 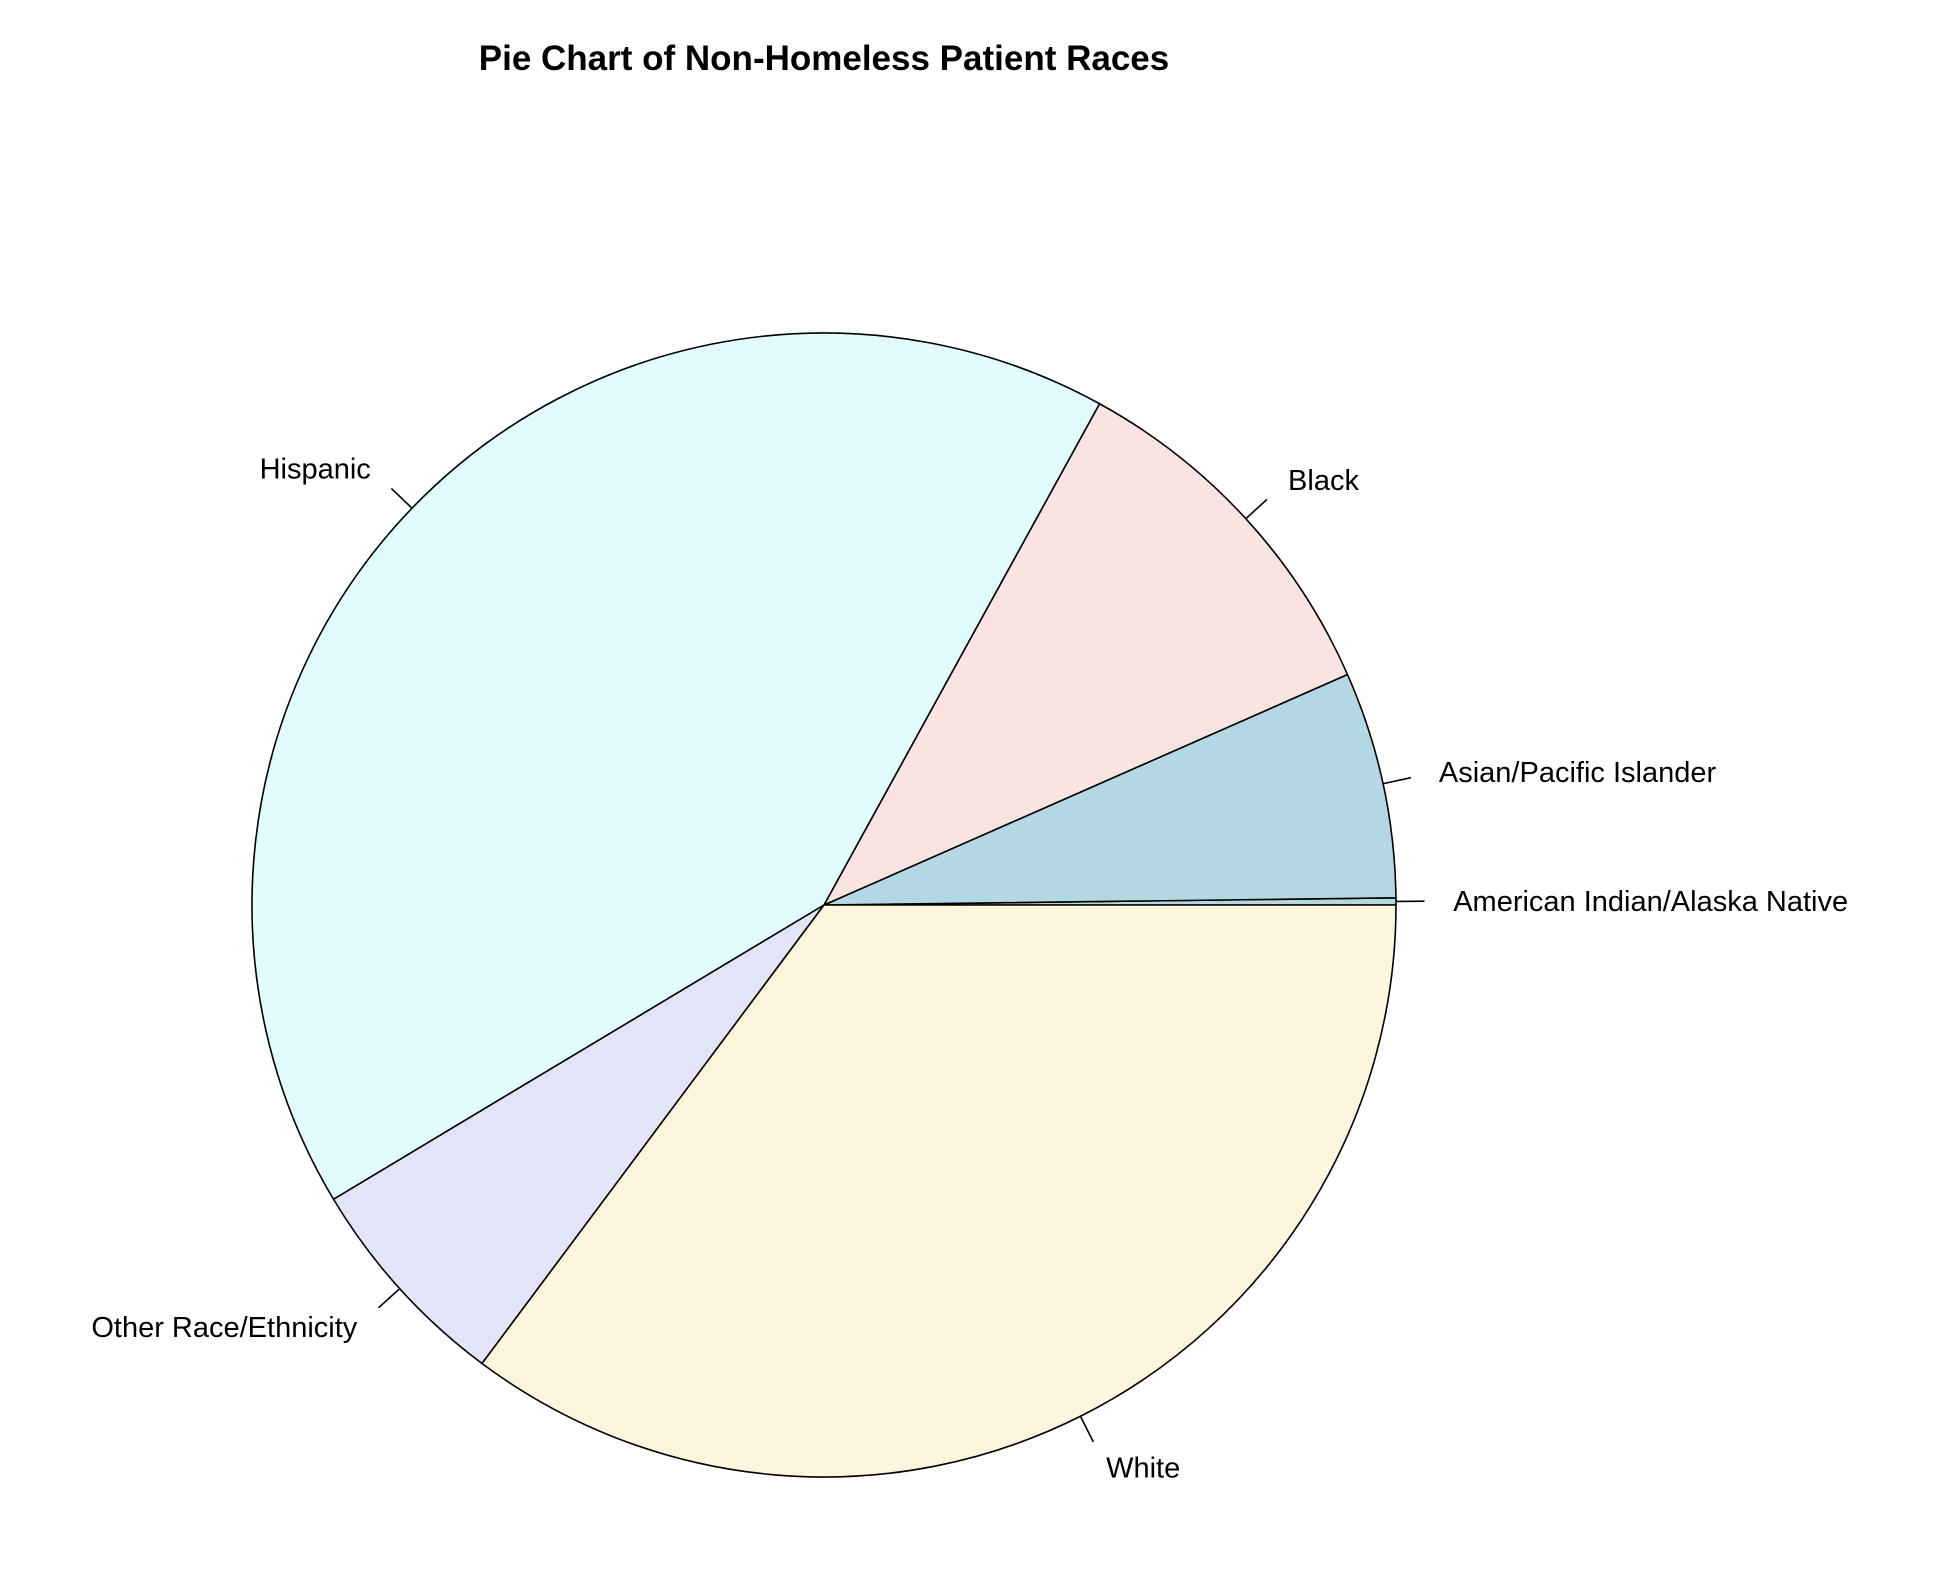 What do you see at coordinates (1086, 654) in the screenshot?
I see `pie-slice-black` at bounding box center [1086, 654].